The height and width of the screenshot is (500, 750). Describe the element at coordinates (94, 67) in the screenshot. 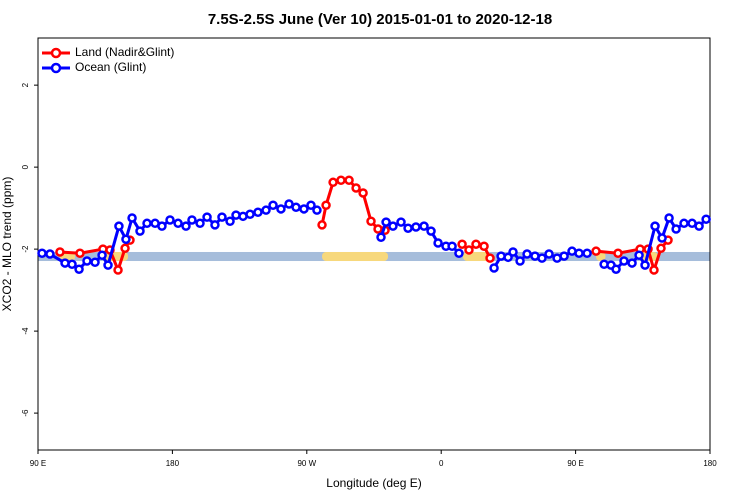

I see `legend-item: Ocean (Glint)` at that location.